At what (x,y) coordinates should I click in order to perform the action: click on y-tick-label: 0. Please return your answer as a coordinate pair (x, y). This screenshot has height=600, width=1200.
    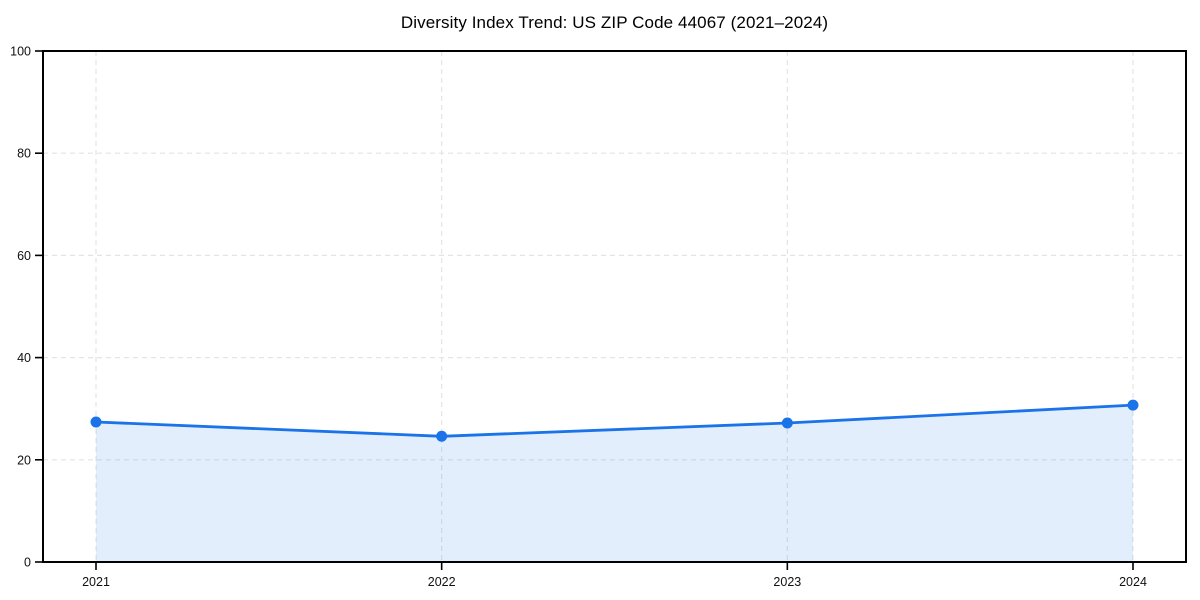
    Looking at the image, I should click on (27, 563).